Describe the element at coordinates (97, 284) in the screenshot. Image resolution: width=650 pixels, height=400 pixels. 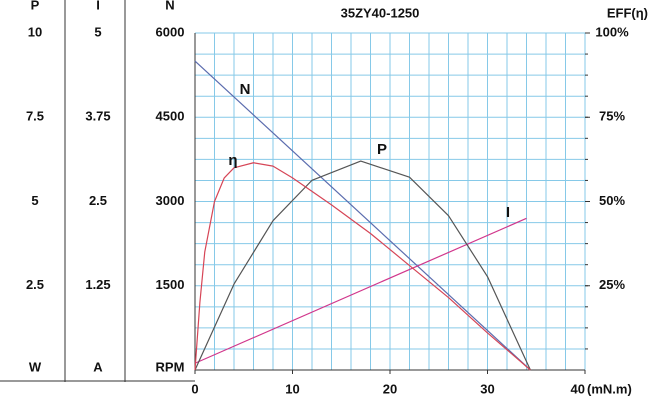
I see `y-tick-label: 1.25` at that location.